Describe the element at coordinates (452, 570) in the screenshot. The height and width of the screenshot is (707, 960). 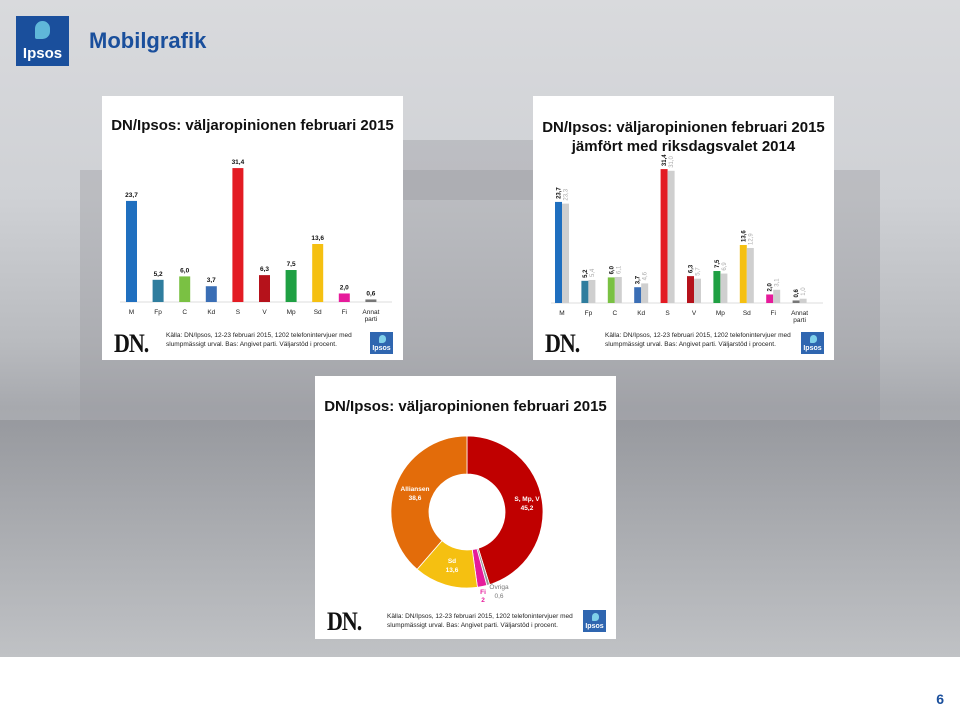
I see `slice-label-value: 13,6` at that location.